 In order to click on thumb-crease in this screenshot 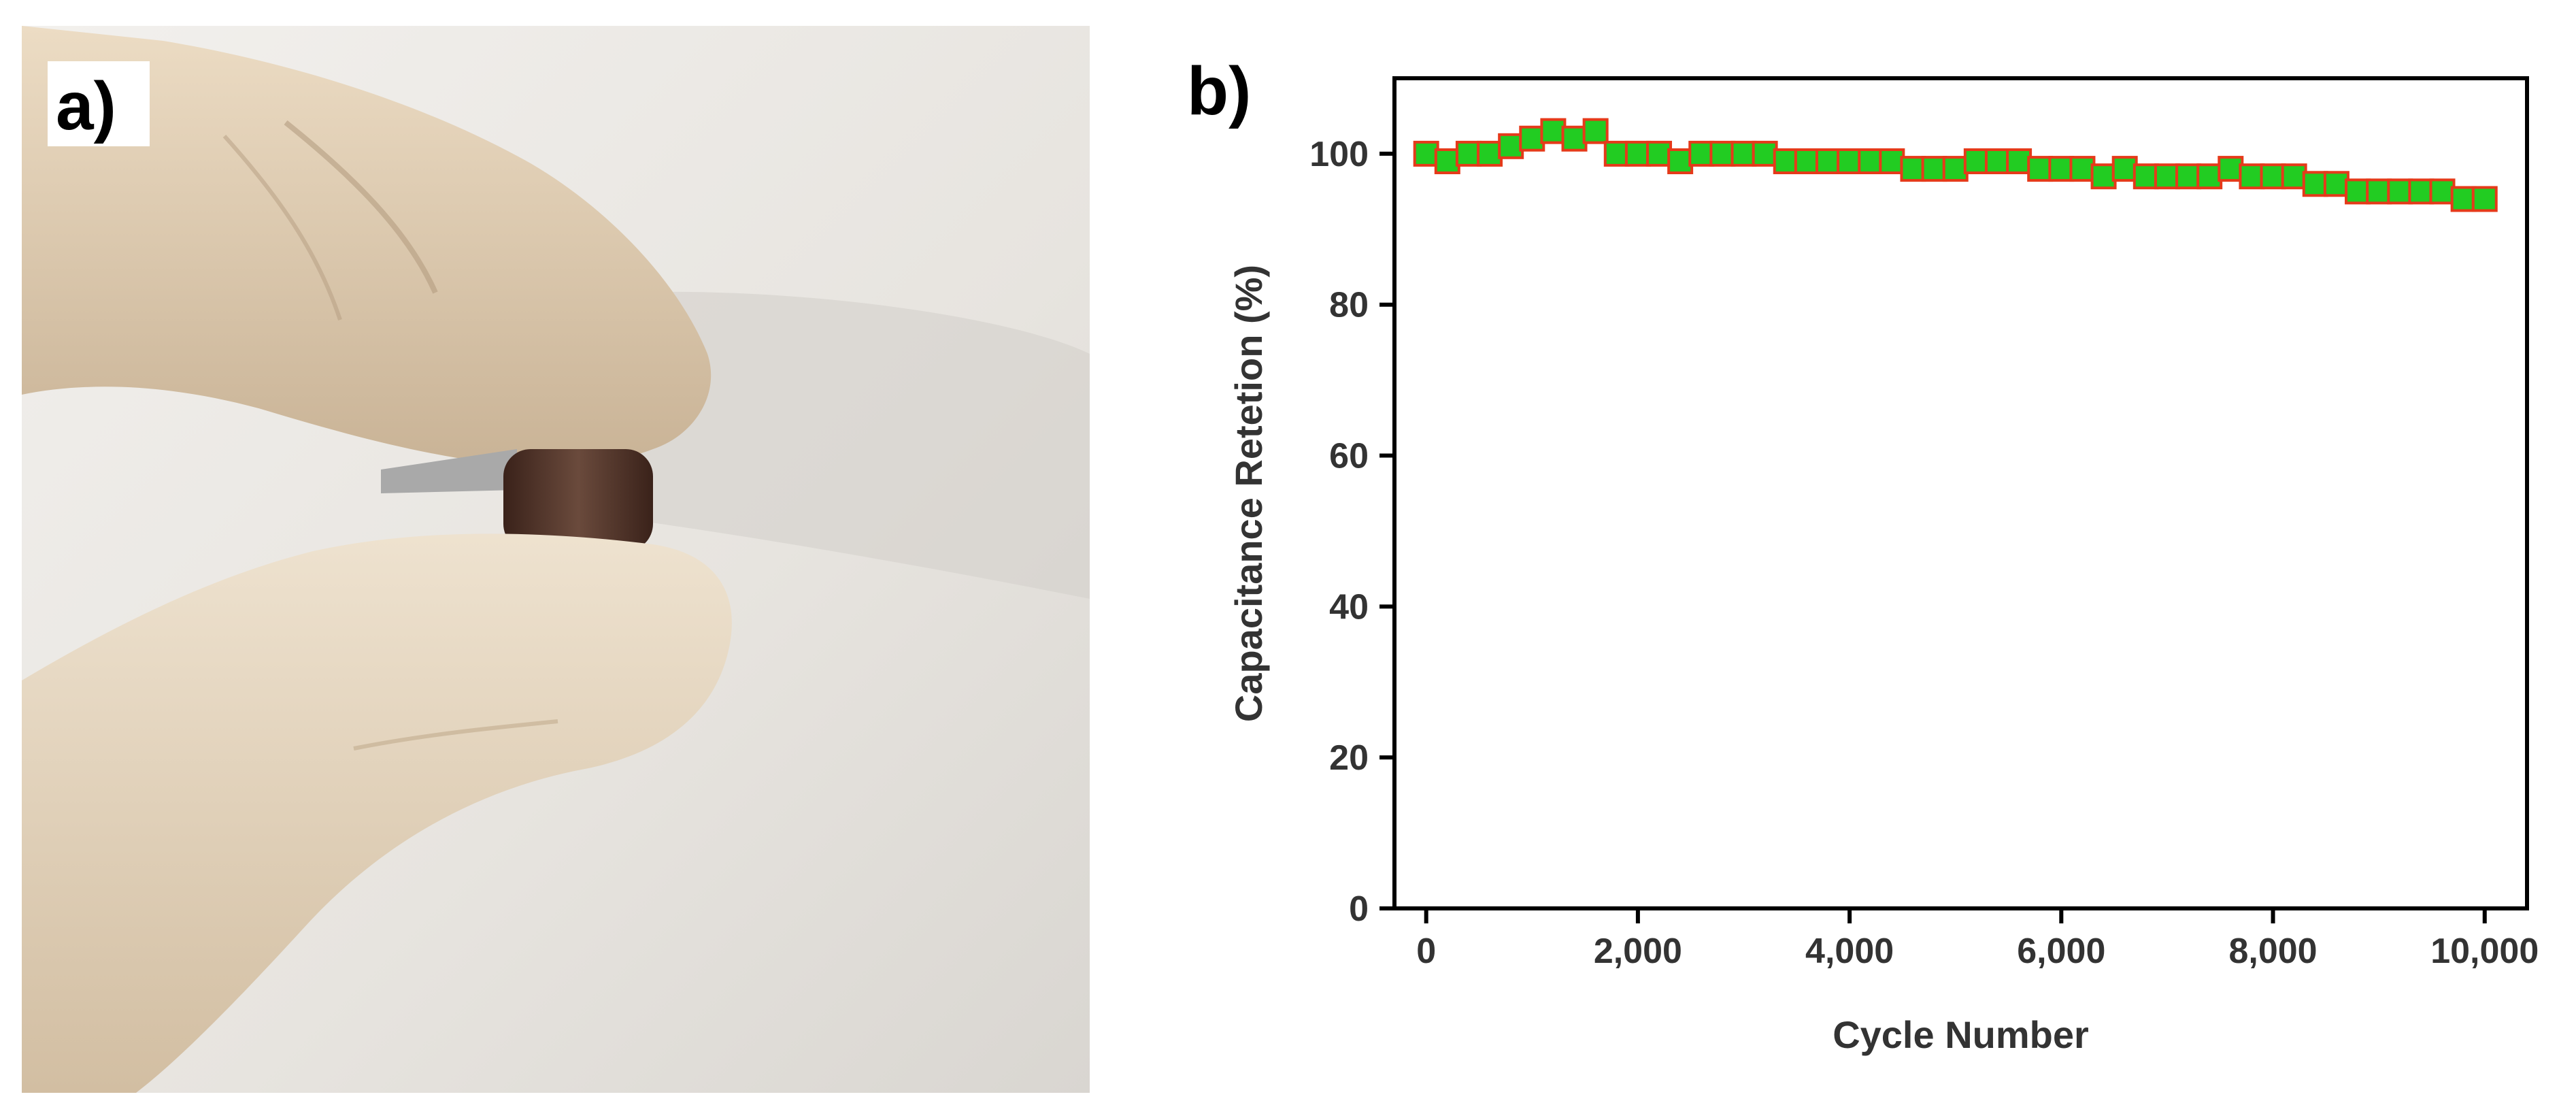, I will do `click(455, 735)`.